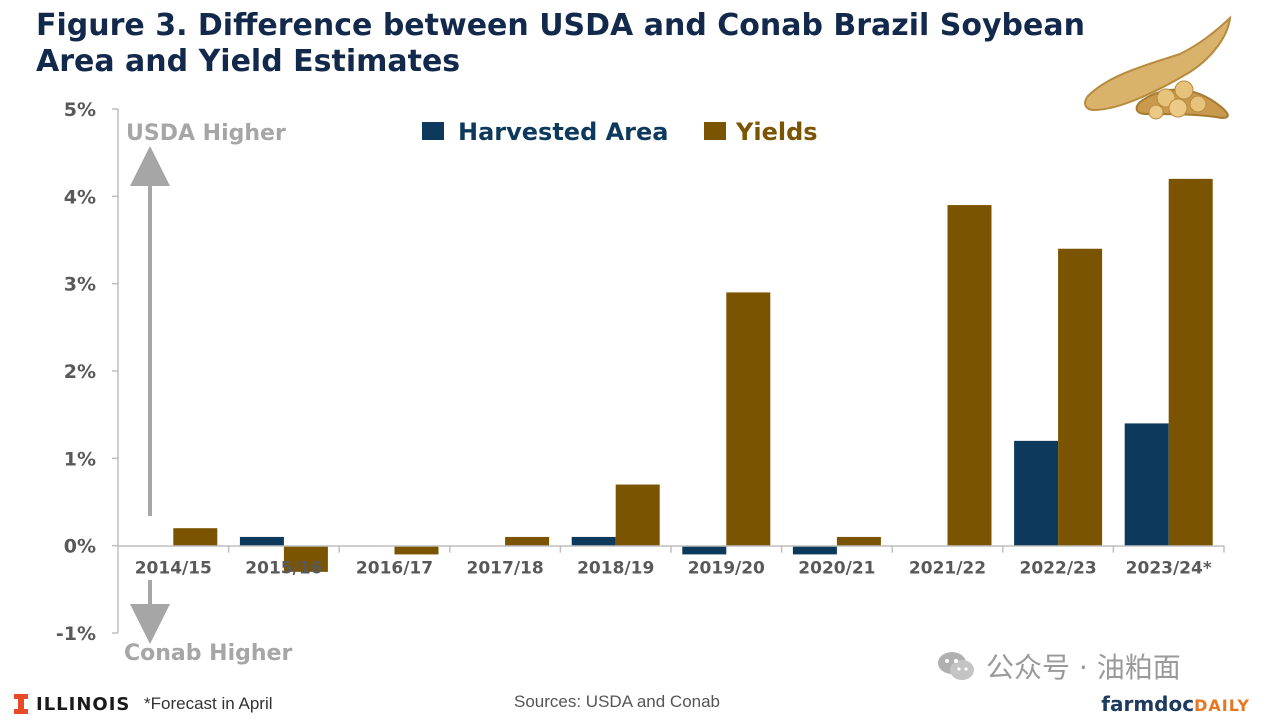 The height and width of the screenshot is (720, 1280). I want to click on y-tick-label: 0%, so click(80, 547).